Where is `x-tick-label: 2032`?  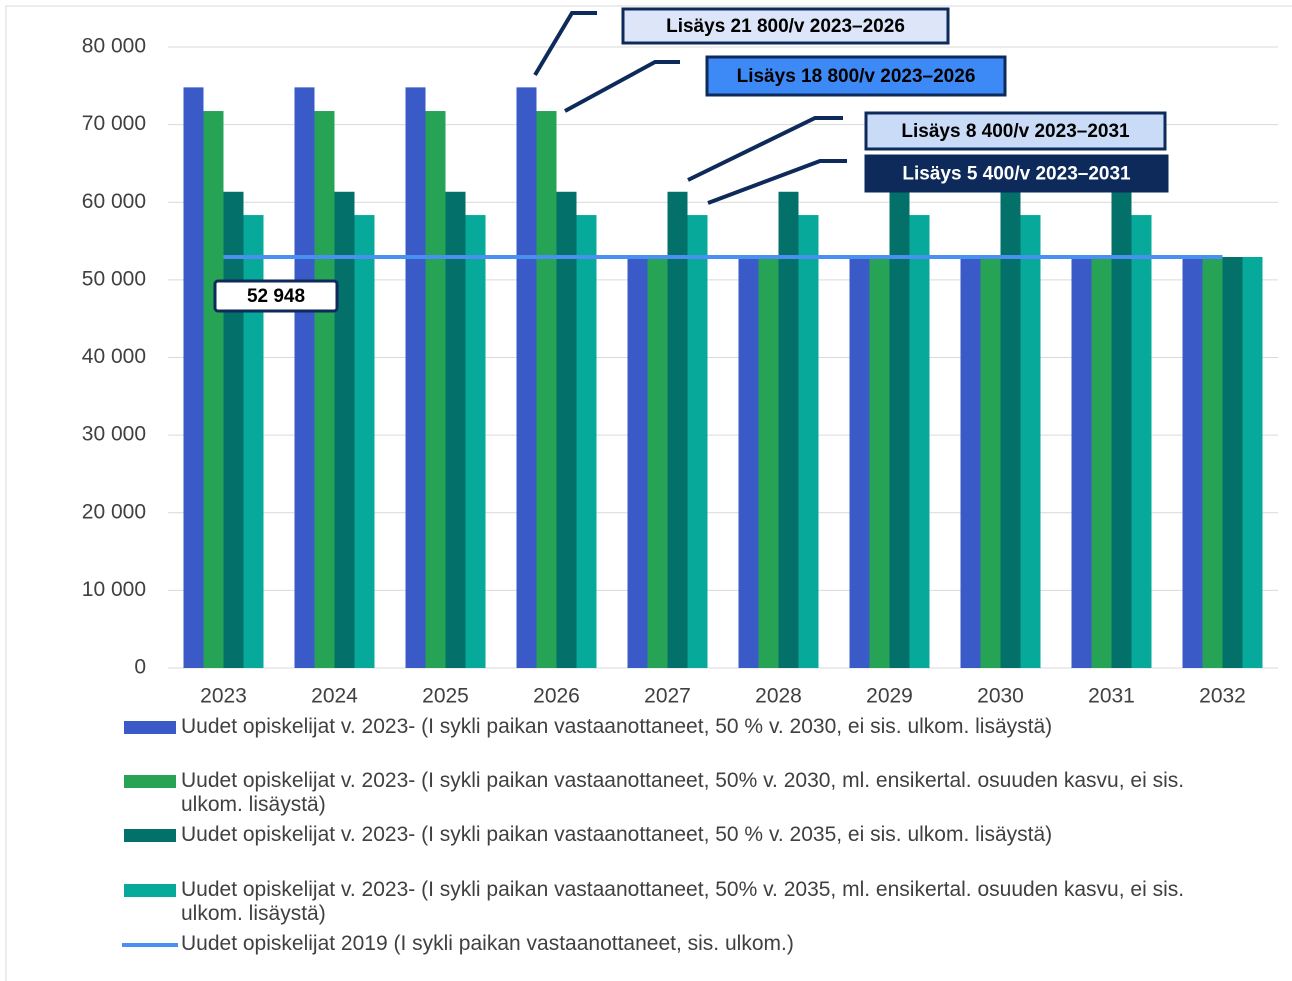
x-tick-label: 2032 is located at coordinates (1222, 696).